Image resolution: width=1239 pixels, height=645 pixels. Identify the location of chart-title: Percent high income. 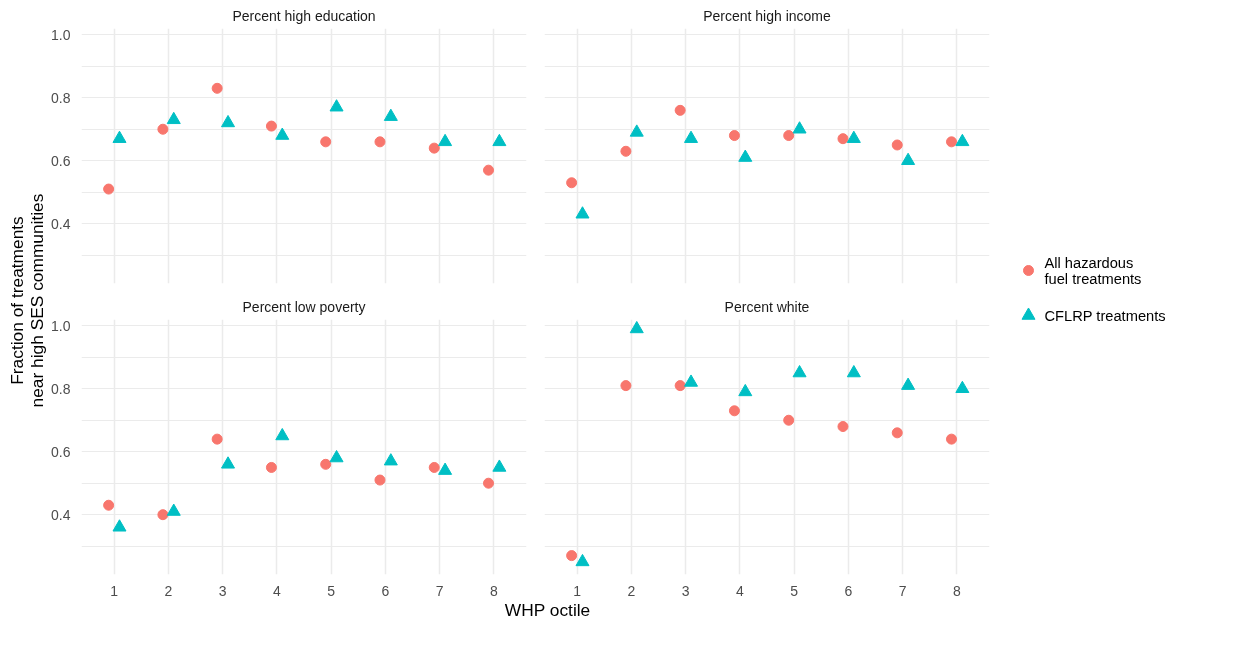
(767, 15).